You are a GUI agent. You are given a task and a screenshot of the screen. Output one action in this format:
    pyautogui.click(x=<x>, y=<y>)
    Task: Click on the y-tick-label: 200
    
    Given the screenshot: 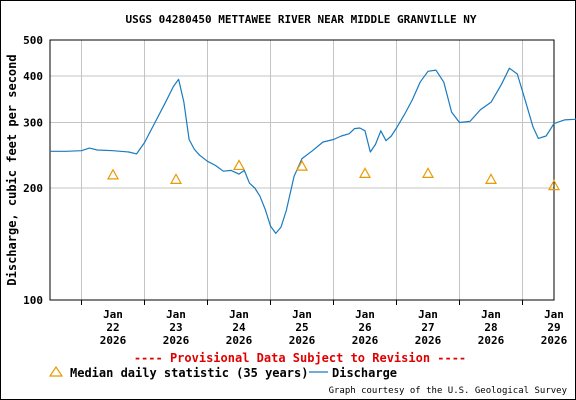 What is the action you would take?
    pyautogui.click(x=33, y=188)
    